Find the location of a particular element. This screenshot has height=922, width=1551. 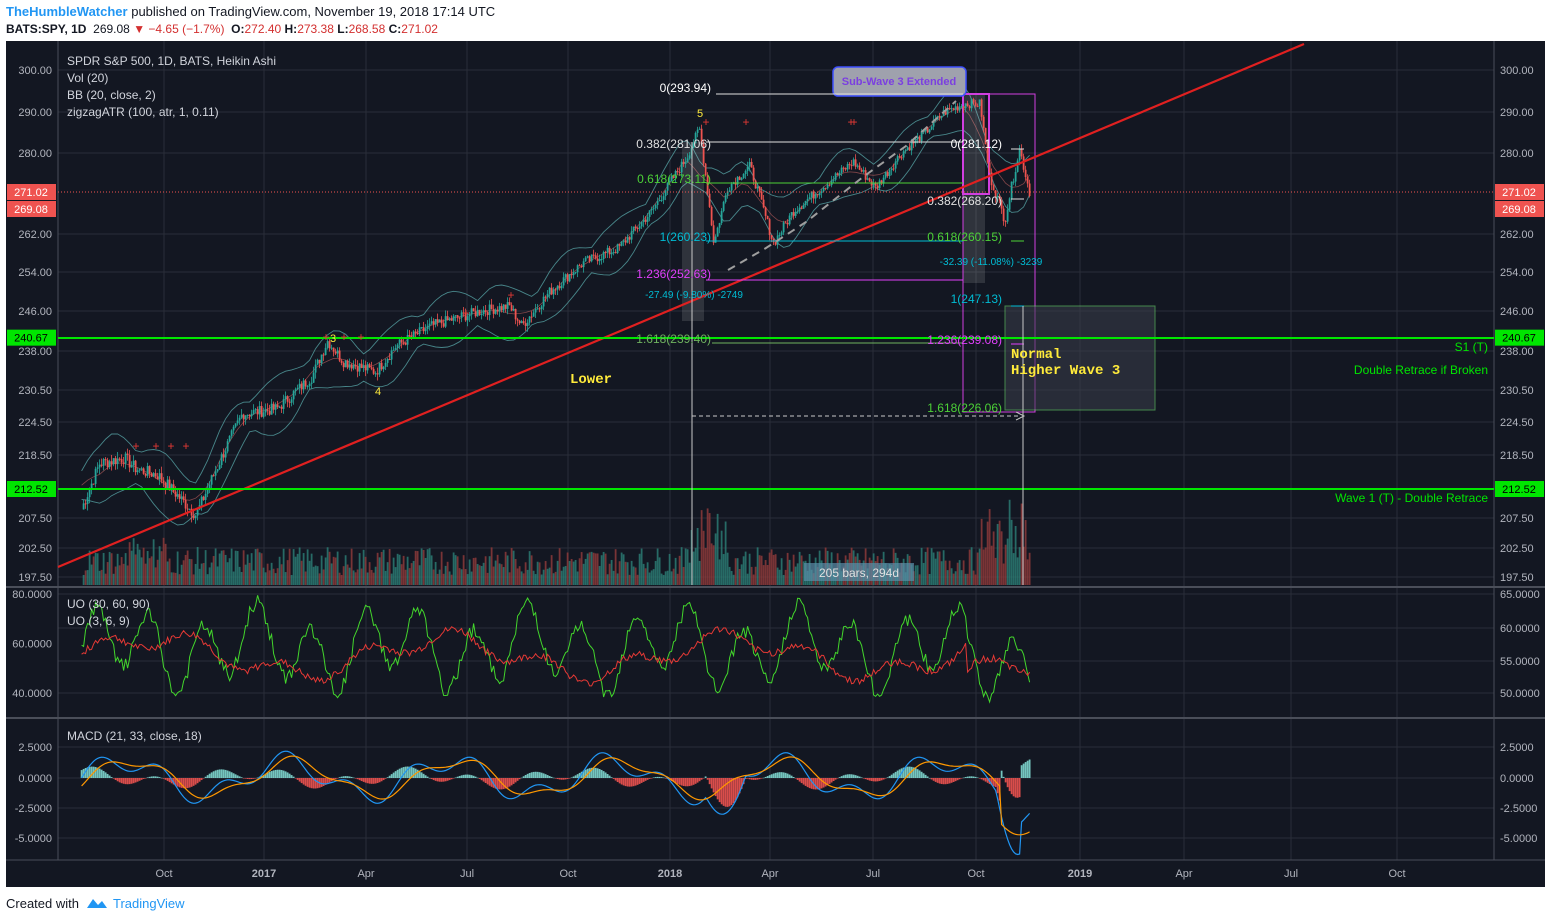

open-label: O: is located at coordinates (238, 29).